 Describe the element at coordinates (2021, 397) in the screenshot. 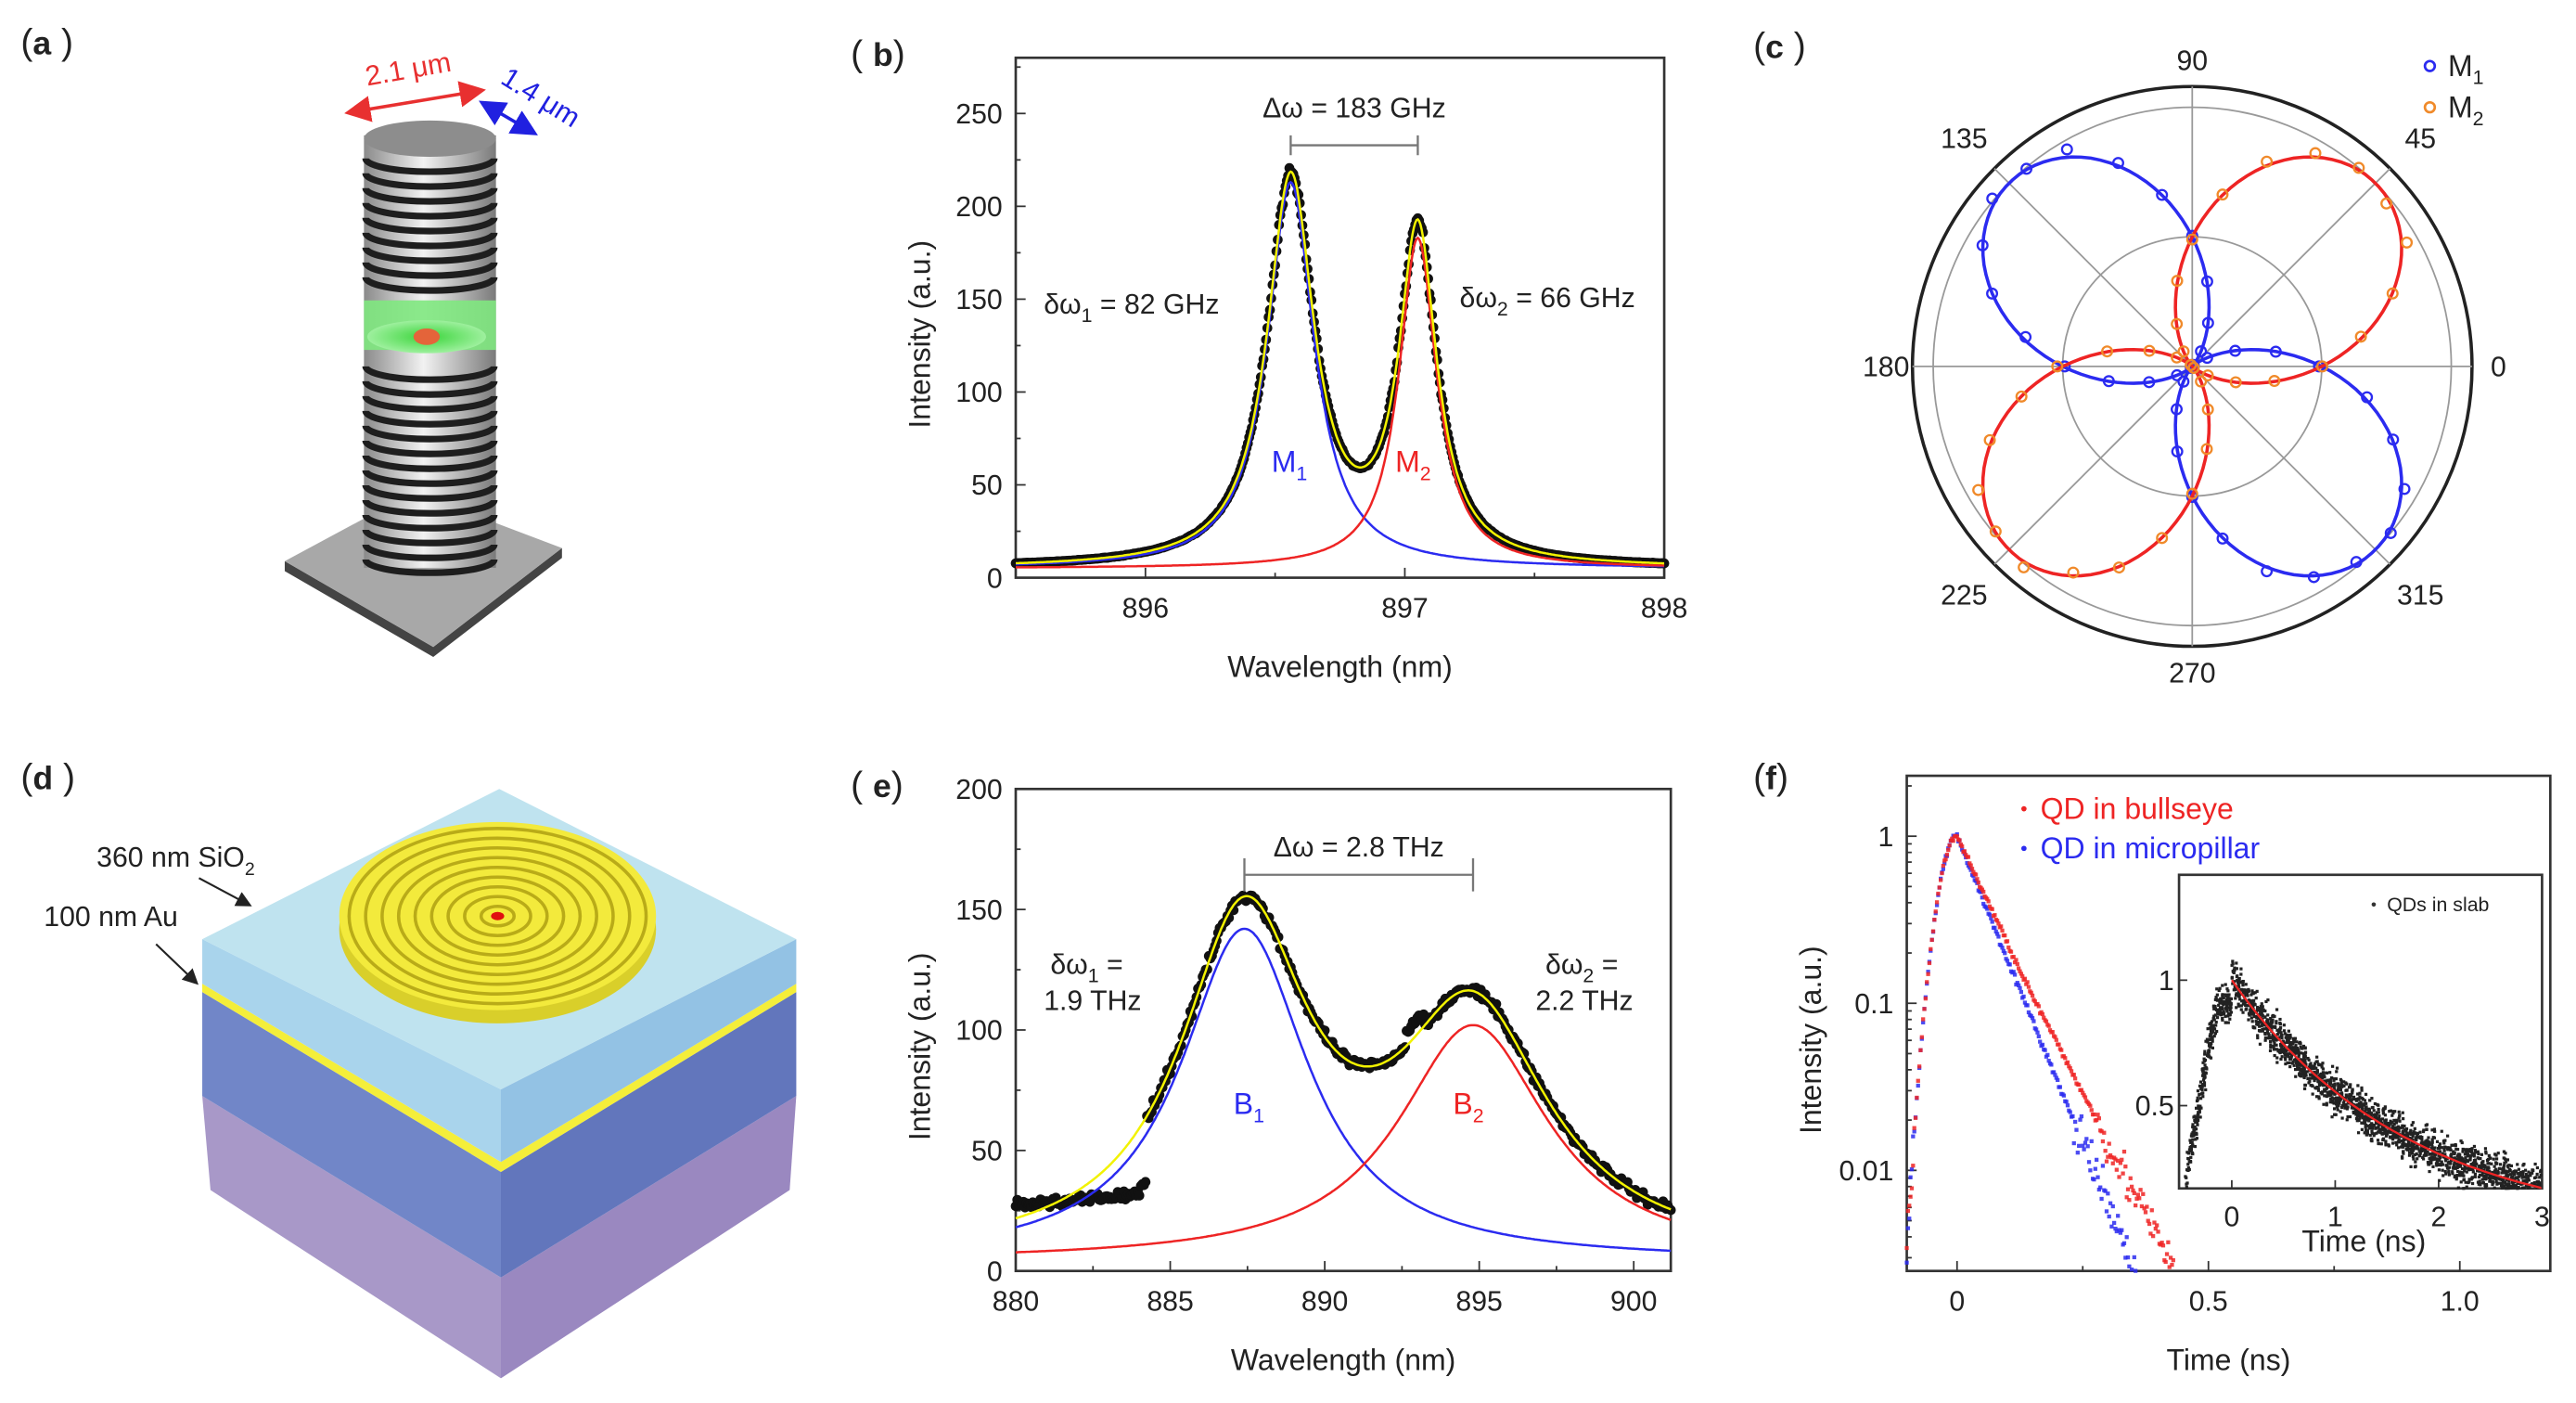

I see `polar-data-point-M2` at that location.